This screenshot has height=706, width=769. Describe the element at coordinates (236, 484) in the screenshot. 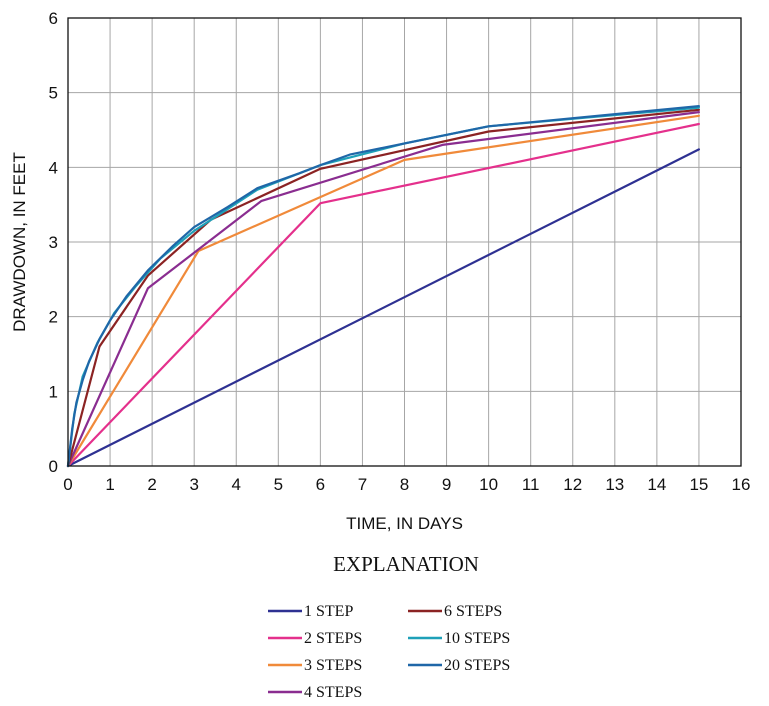

I see `x-tick-label: 4` at that location.